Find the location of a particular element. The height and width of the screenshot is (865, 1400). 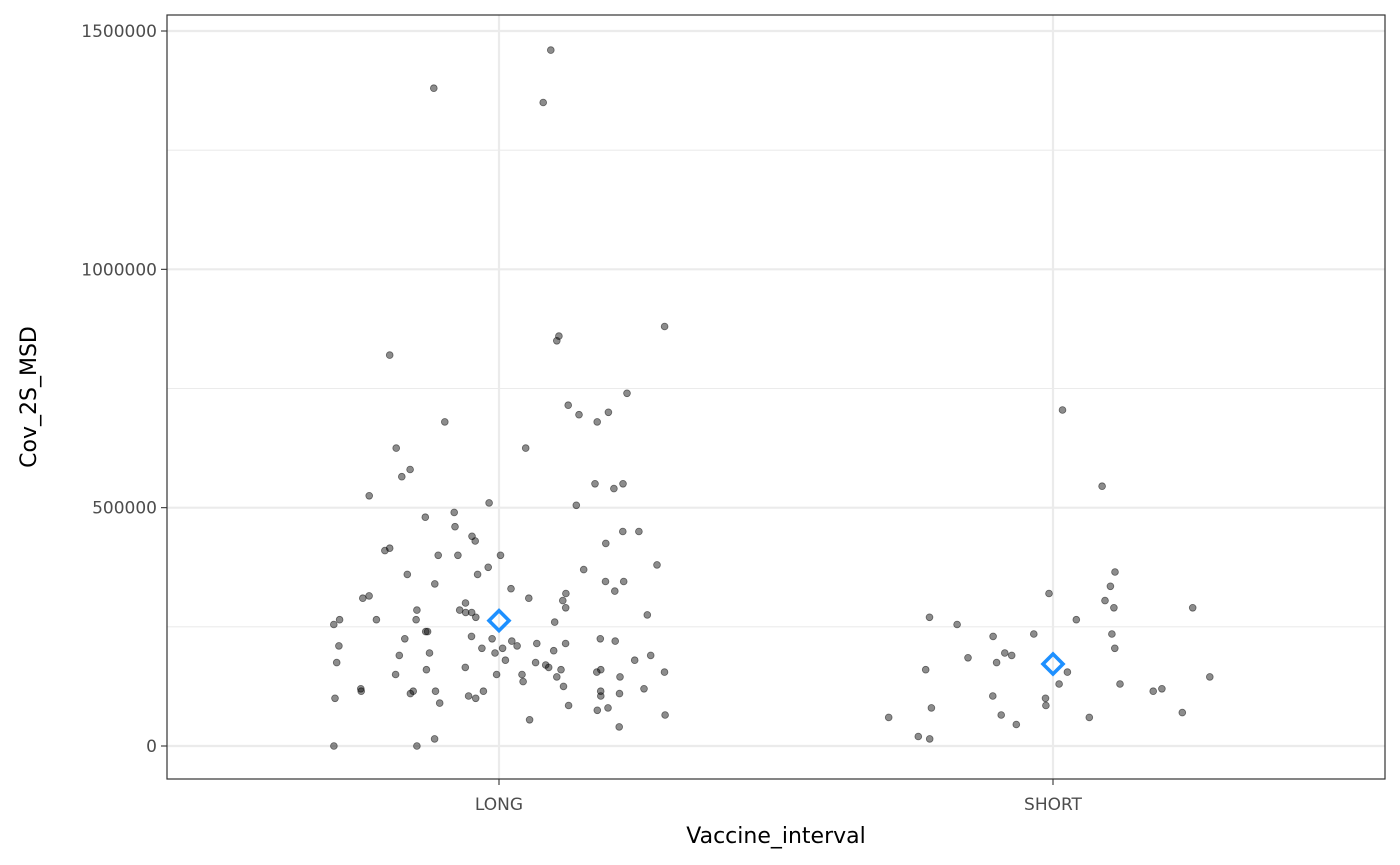

y-tick-label: 1000000 is located at coordinates (119, 270).